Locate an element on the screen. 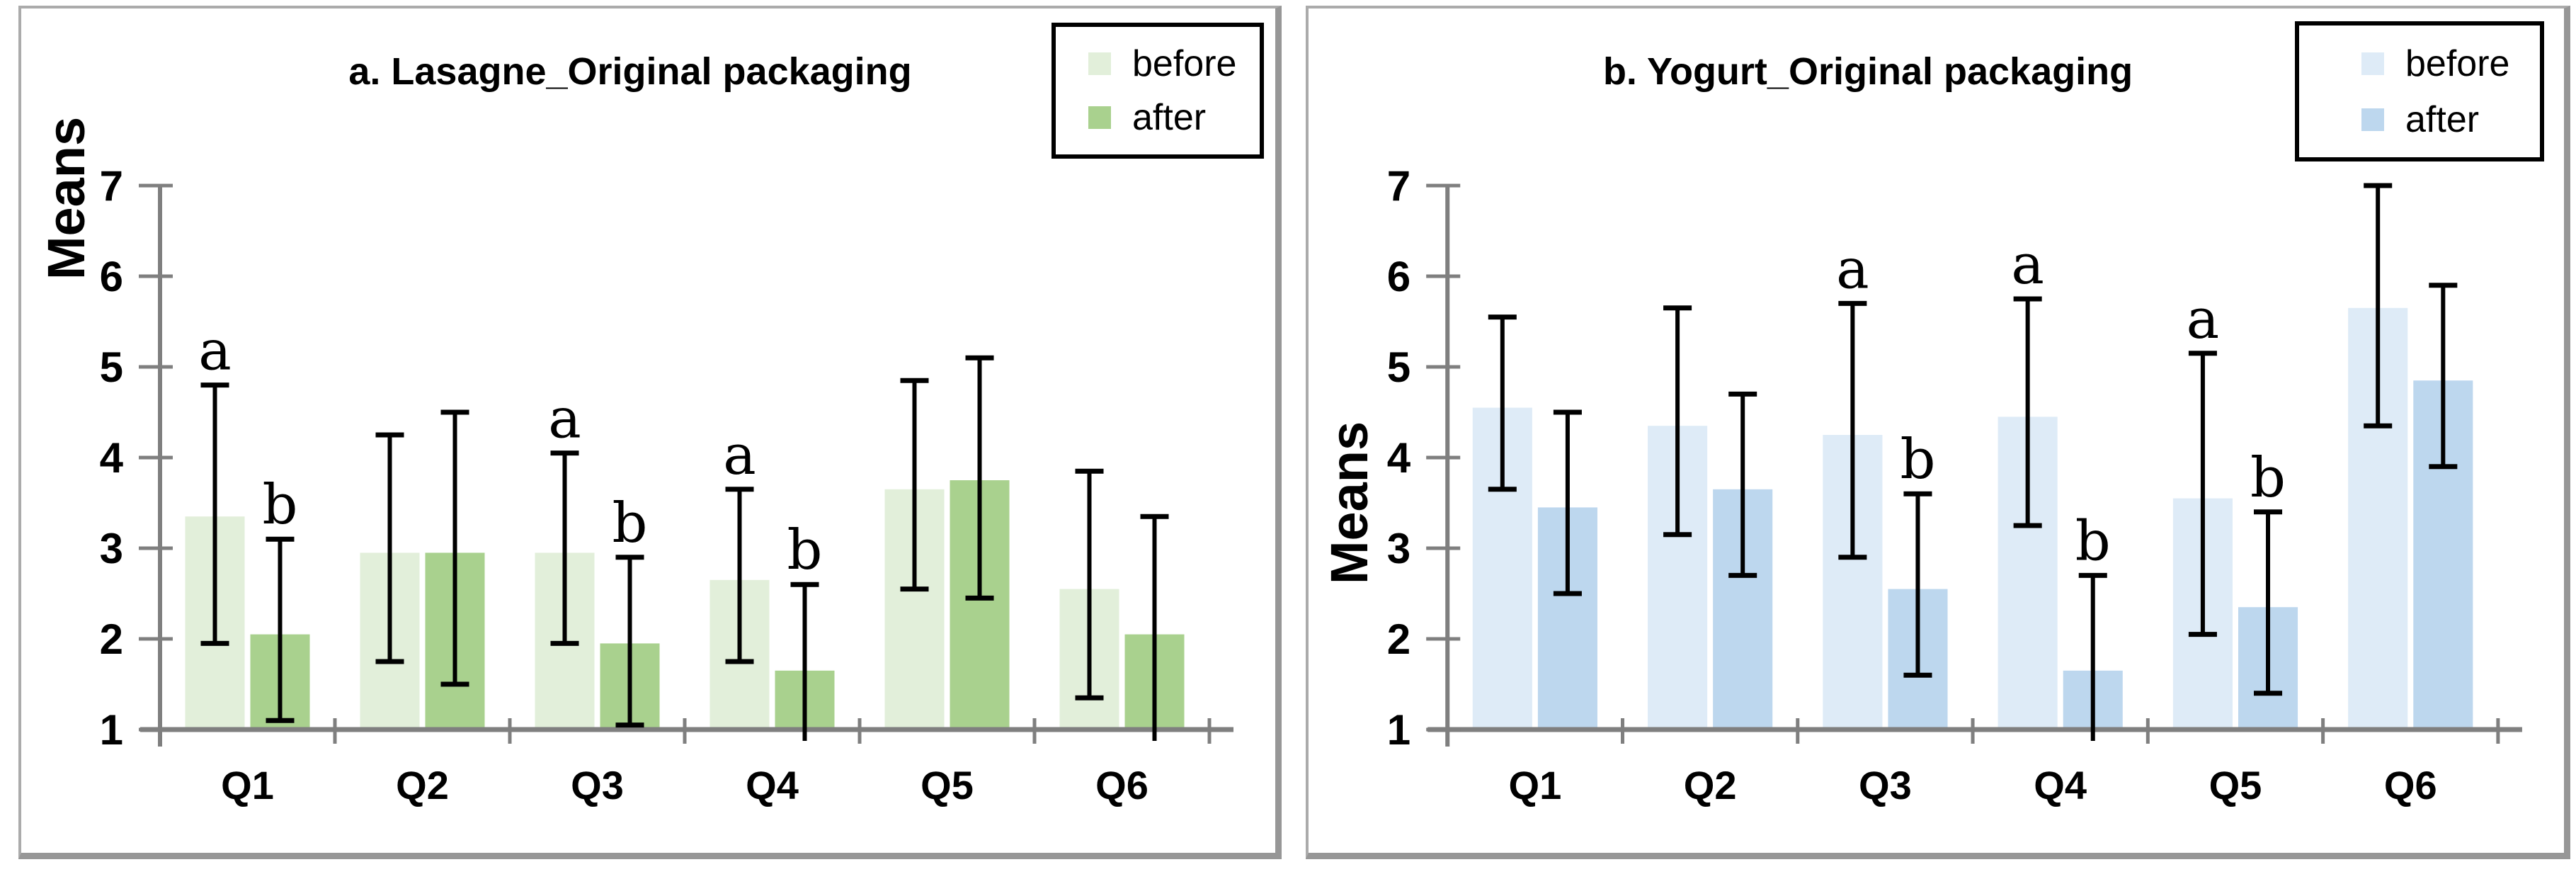 This screenshot has width=2576, height=879. sig-label-before-Q1: a is located at coordinates (215, 351).